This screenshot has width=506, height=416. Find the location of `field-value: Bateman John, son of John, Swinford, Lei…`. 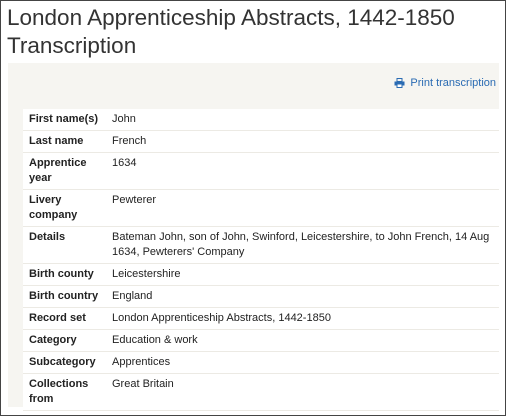

field-value: Bateman John, son of John, Swinford, Lei… is located at coordinates (302, 245).